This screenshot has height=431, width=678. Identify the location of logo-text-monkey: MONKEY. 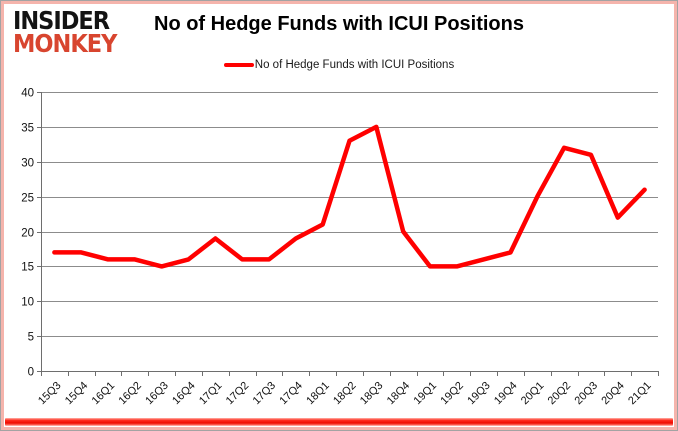
(65, 43).